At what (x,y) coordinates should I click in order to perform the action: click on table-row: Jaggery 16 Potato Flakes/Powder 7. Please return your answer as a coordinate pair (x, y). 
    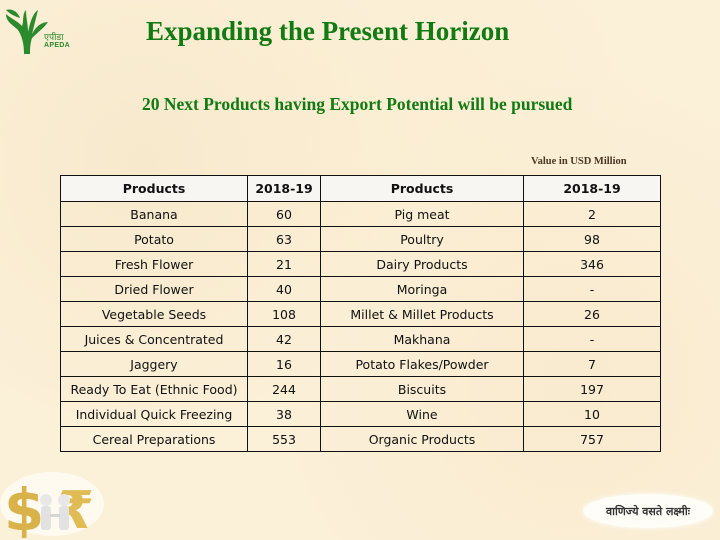
    Looking at the image, I should click on (360, 364).